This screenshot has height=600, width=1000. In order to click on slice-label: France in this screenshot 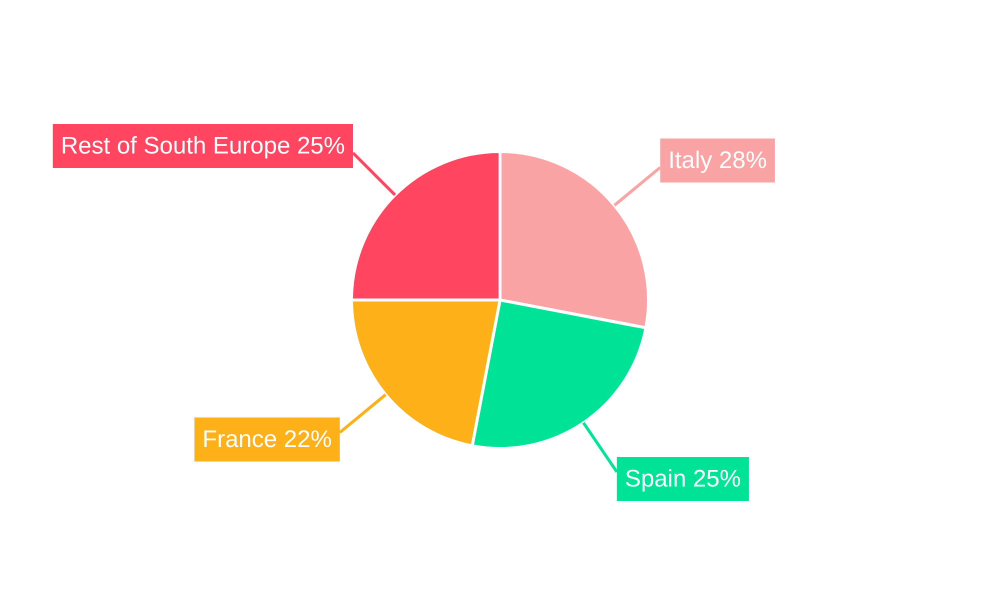, I will do `click(240, 440)`.